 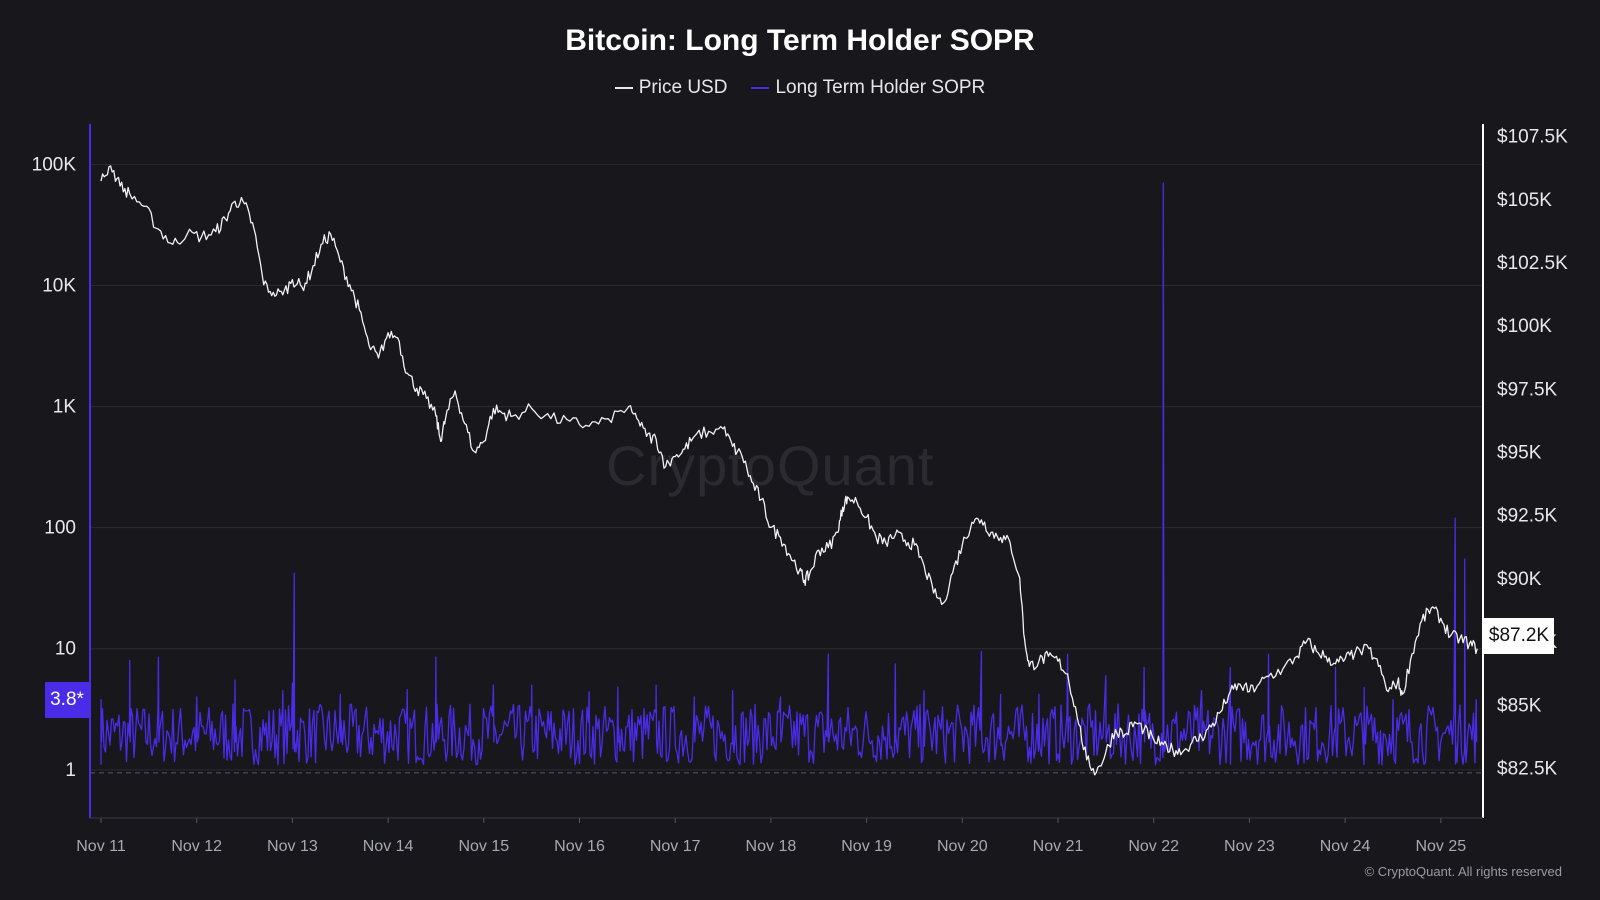 What do you see at coordinates (1440, 846) in the screenshot?
I see `x-axis-tick-label: Nov 25` at bounding box center [1440, 846].